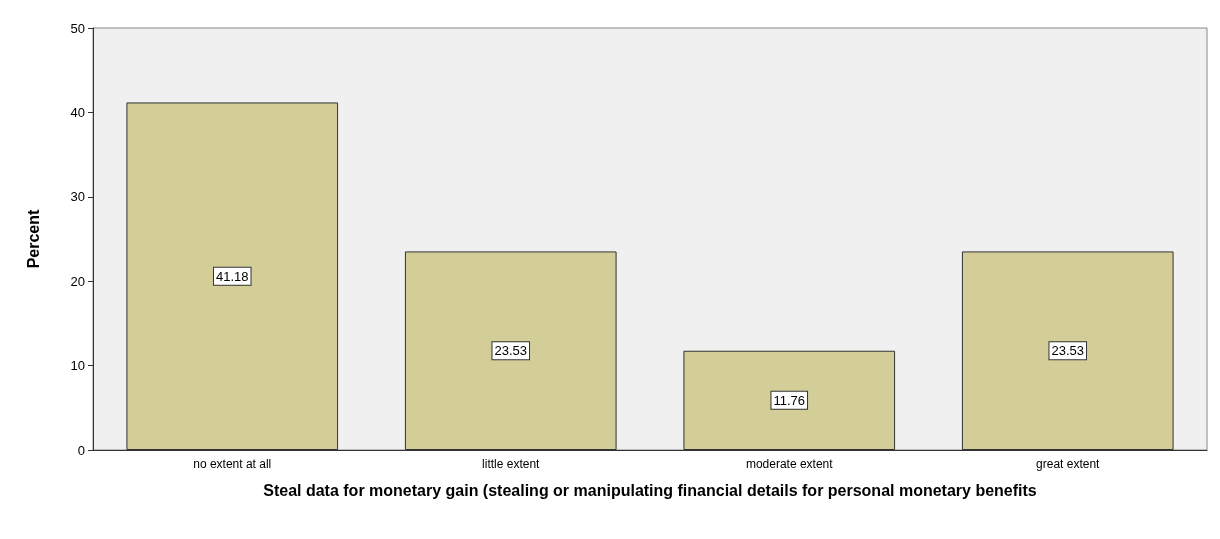 This screenshot has width=1220, height=539. Describe the element at coordinates (232, 464) in the screenshot. I see `x-tick-label: no extent at all` at that location.